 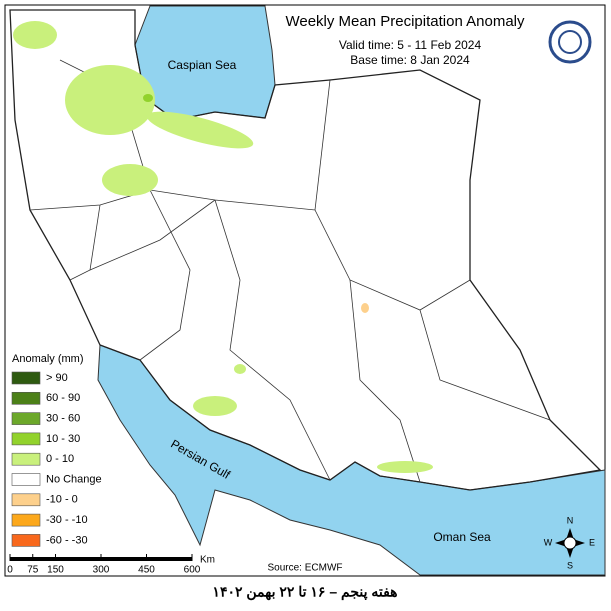 What do you see at coordinates (207, 560) in the screenshot?
I see `scale-unit: Km` at bounding box center [207, 560].